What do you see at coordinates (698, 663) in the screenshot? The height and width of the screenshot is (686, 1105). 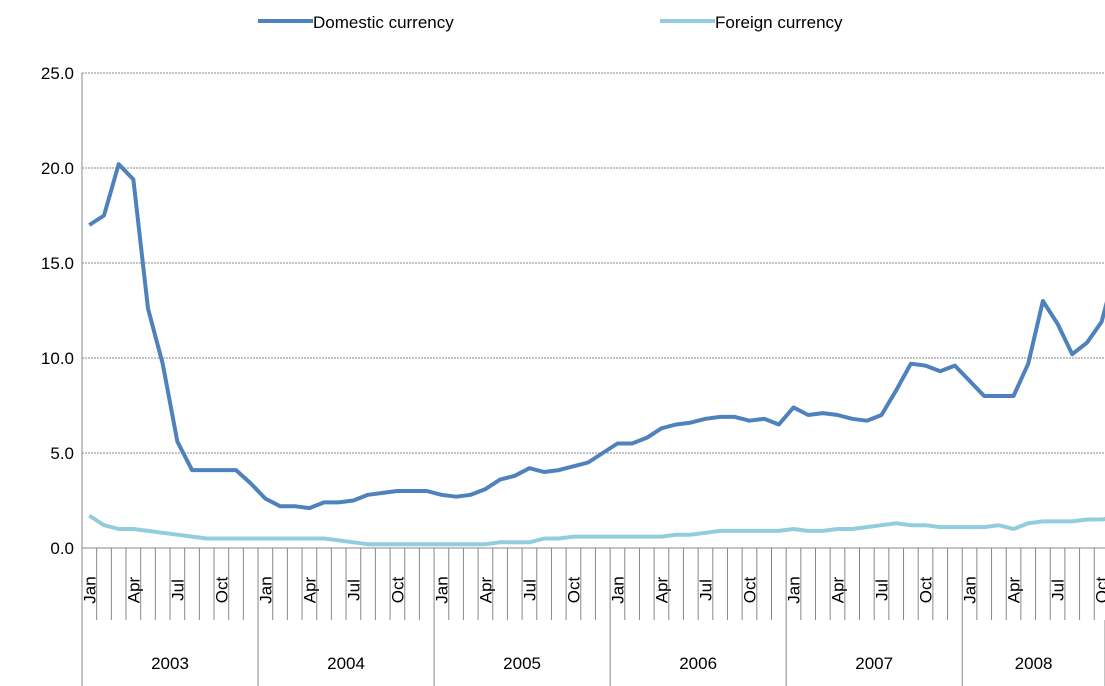 I see `group-label: 2006` at bounding box center [698, 663].